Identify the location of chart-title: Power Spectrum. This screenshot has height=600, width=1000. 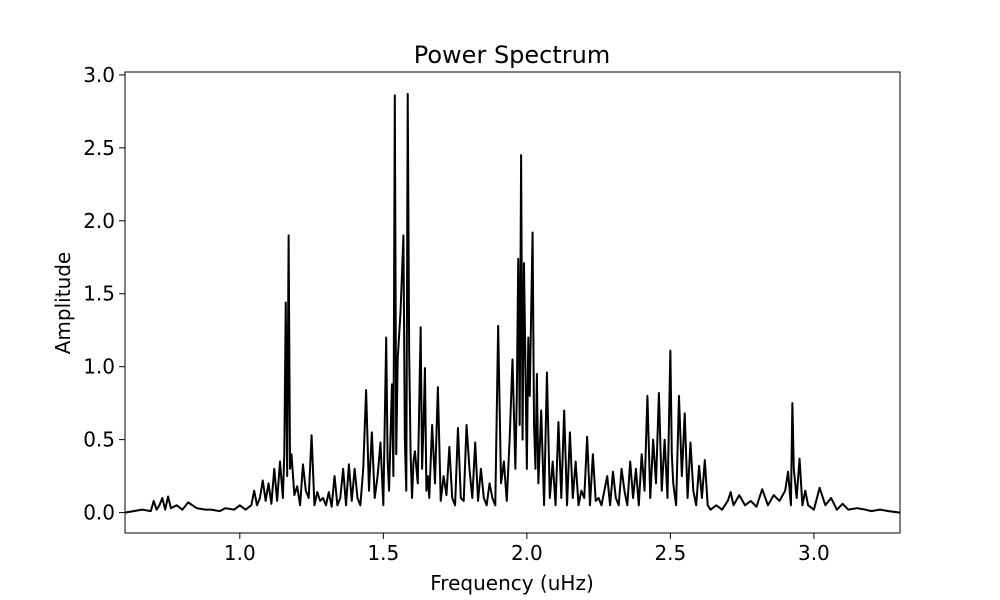
(512, 55).